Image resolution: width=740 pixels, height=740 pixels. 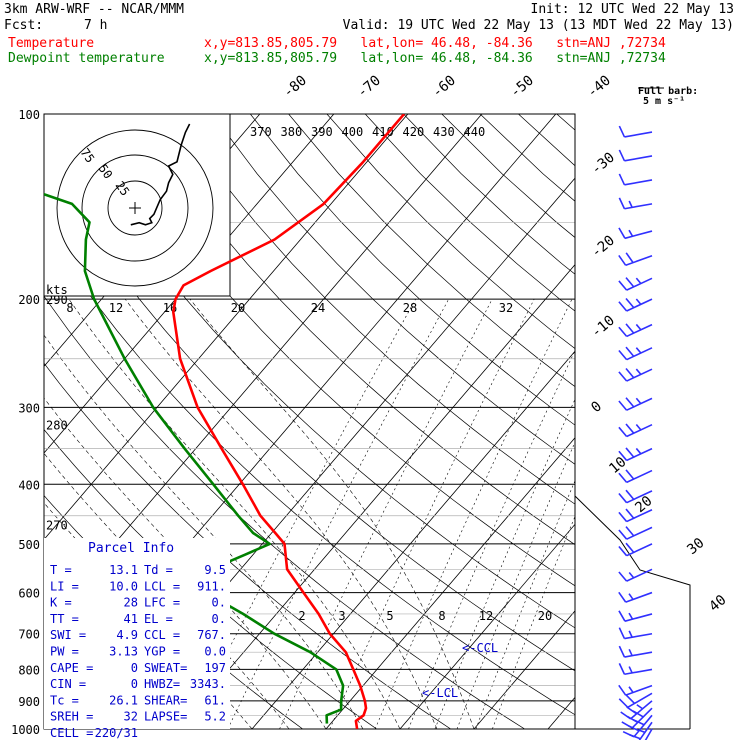 What do you see at coordinates (664, 101) in the screenshot?
I see `barb-key-units: 5 m s⁻¹` at bounding box center [664, 101].